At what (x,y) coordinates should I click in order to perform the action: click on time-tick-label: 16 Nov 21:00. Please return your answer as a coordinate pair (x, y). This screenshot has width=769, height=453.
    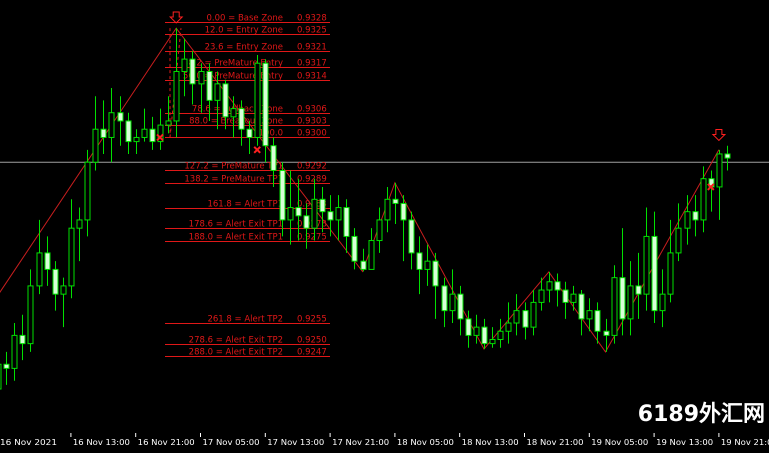
    Looking at the image, I should click on (166, 442).